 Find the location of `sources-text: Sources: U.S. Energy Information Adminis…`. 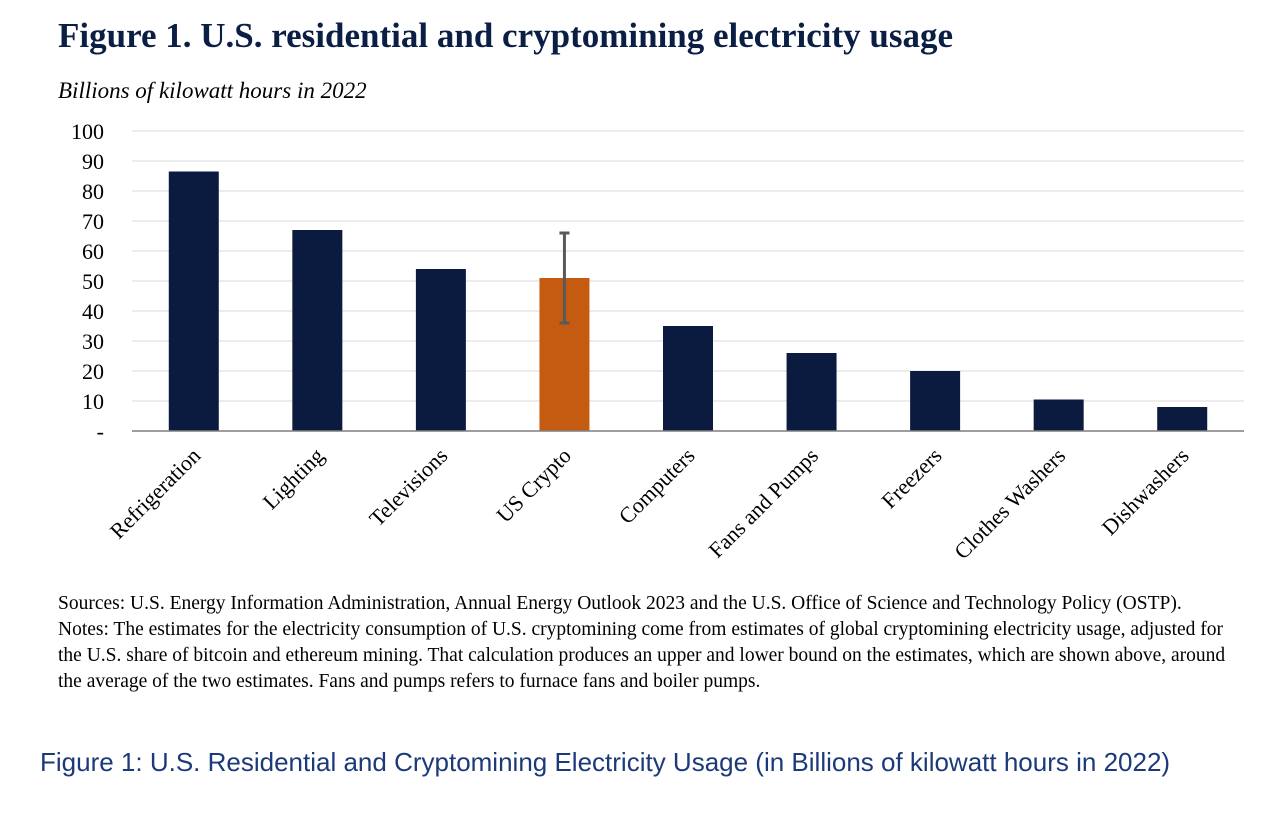

sources-text: Sources: U.S. Energy Information Adminis… is located at coordinates (620, 603).